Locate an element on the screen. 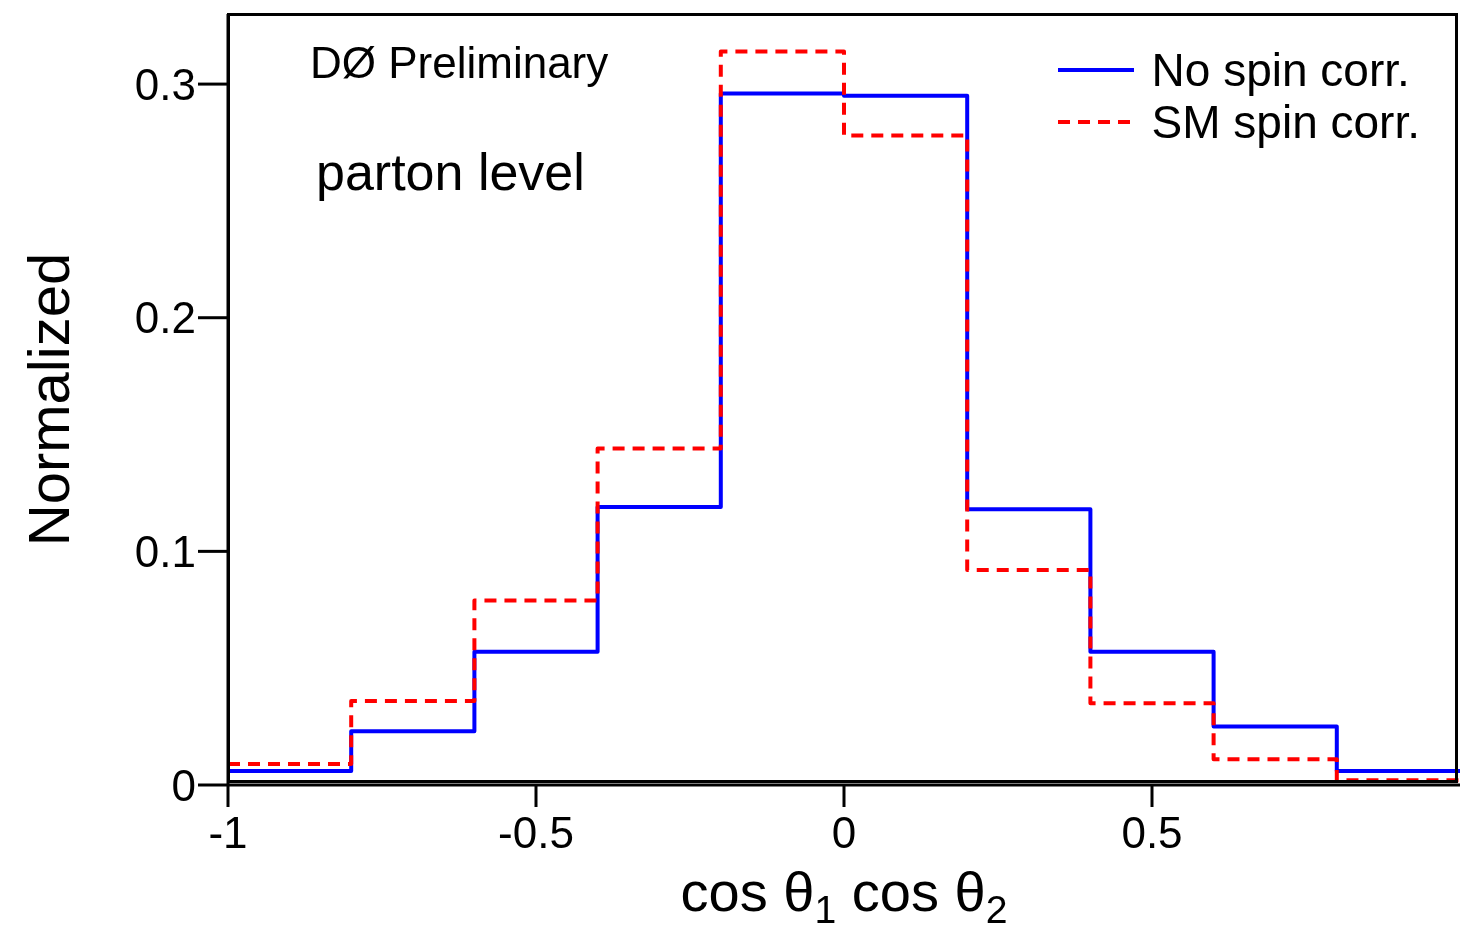 Image resolution: width=1470 pixels, height=935 pixels. y-tick-label: 0.3 is located at coordinates (165, 84).